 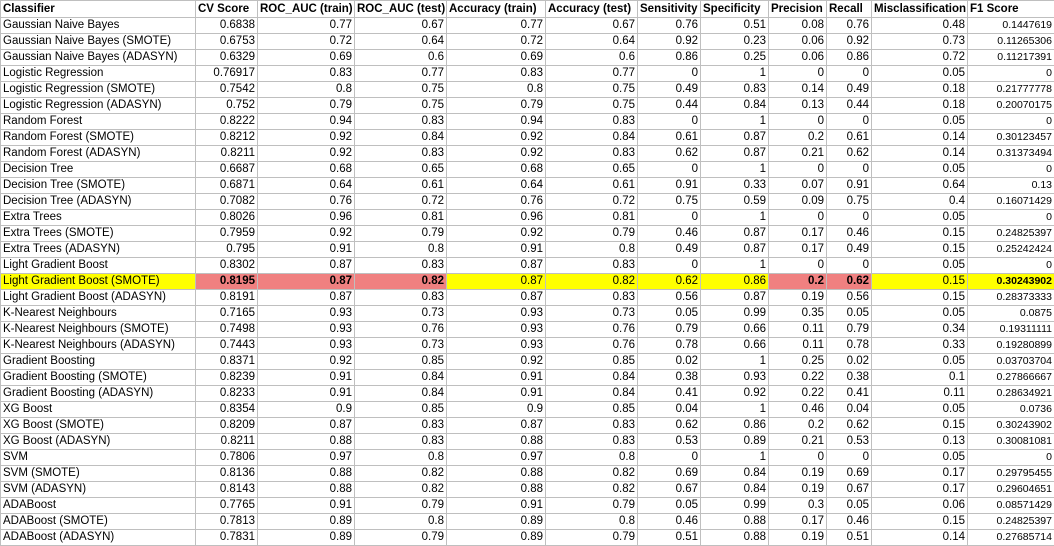 I want to click on metric-cell: 0.33, so click(x=920, y=346).